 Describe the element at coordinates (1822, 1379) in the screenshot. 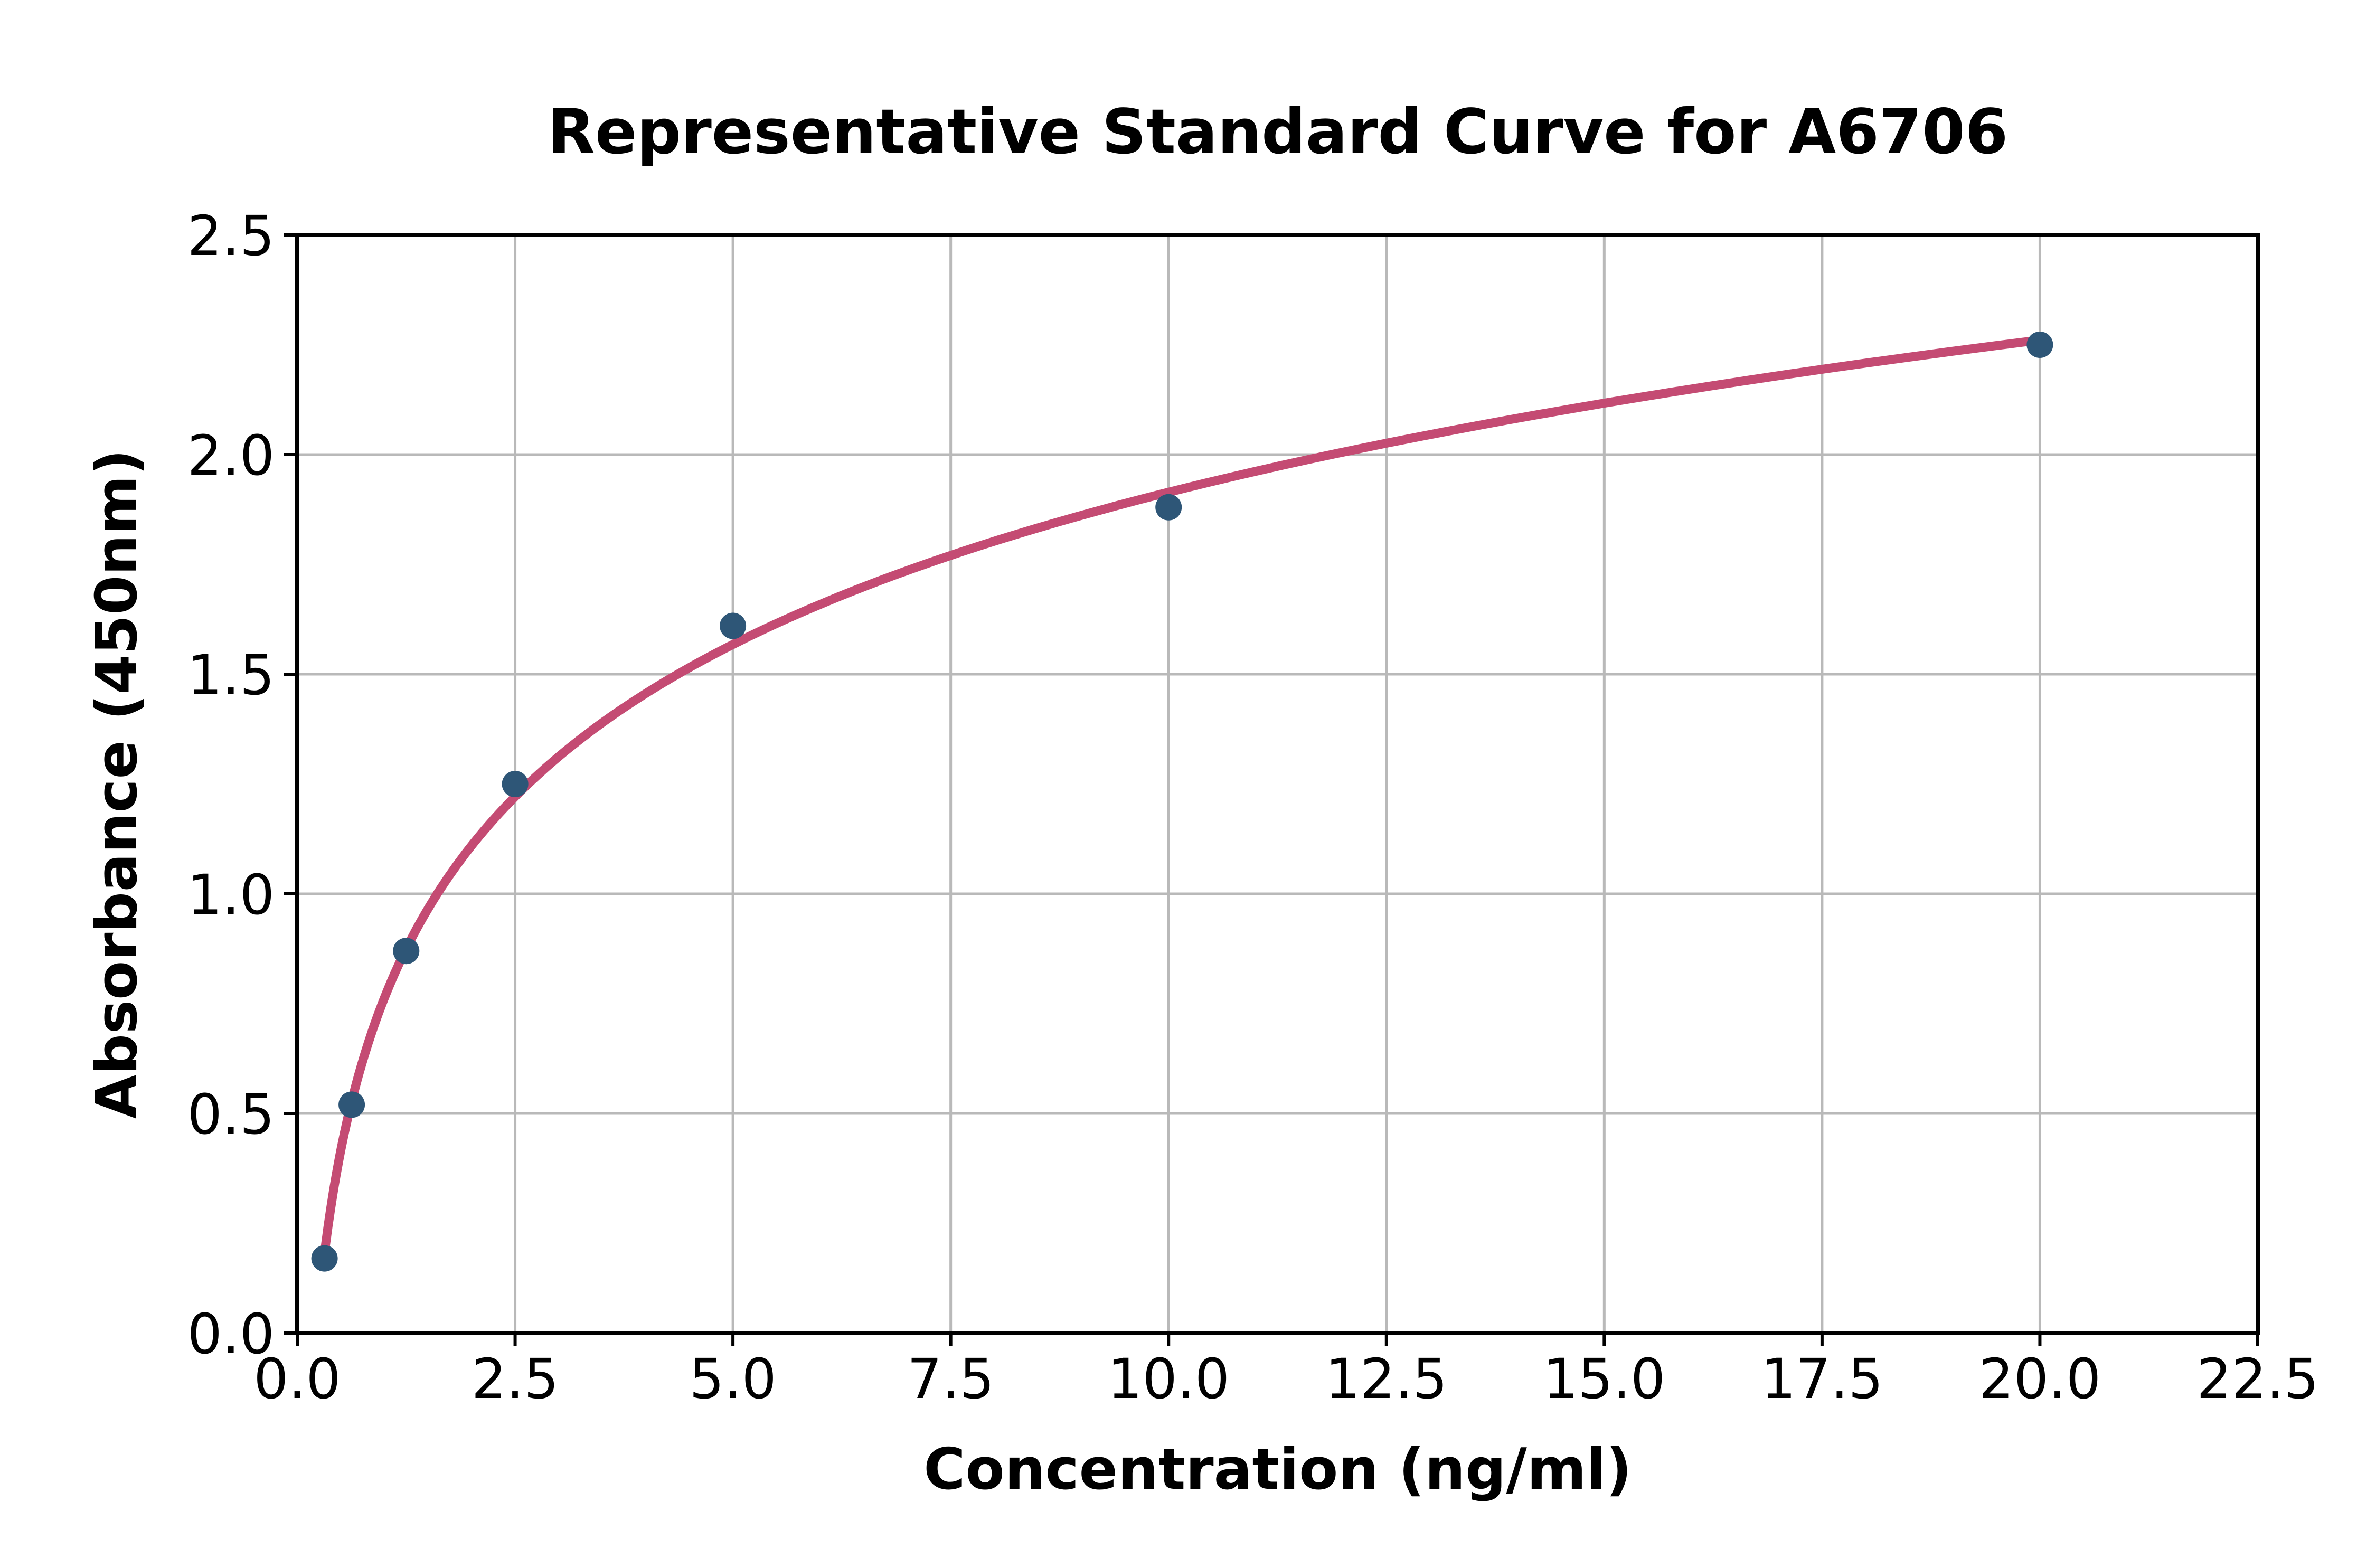

I see `x-tick-label: 17.5` at that location.